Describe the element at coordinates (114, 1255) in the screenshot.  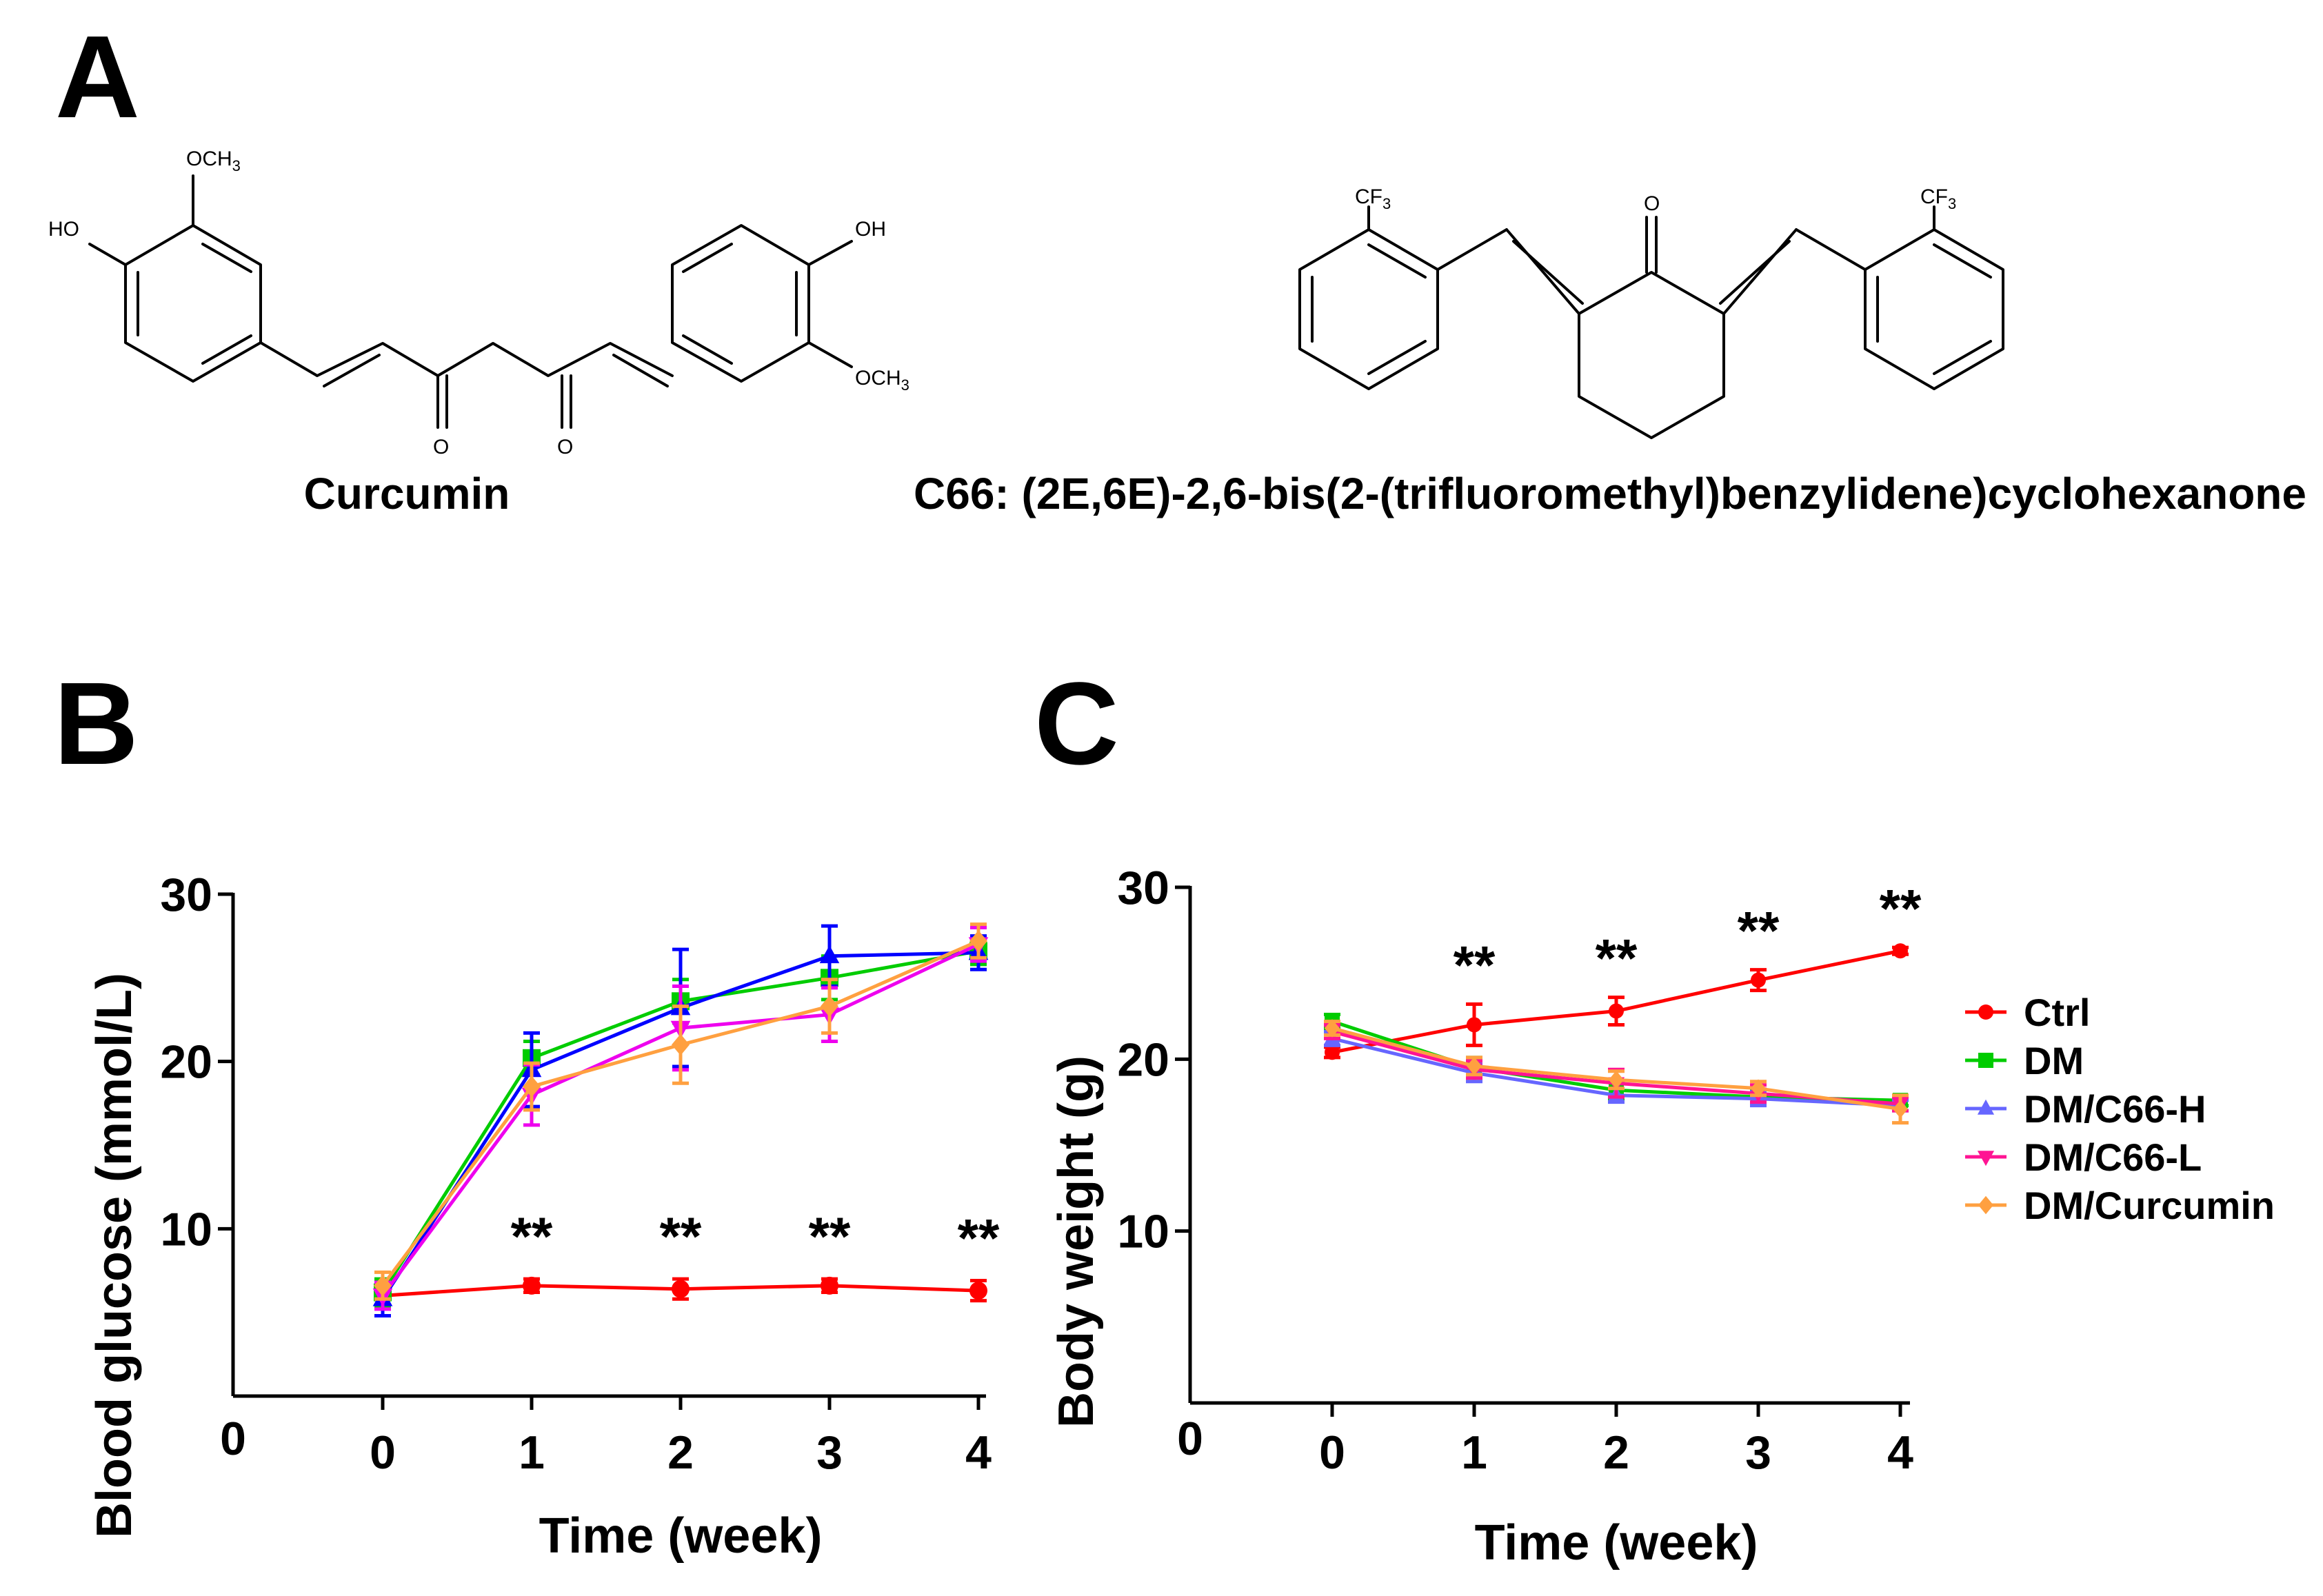
I see `y-axis-title: Blood glucose (mmol/L)` at that location.